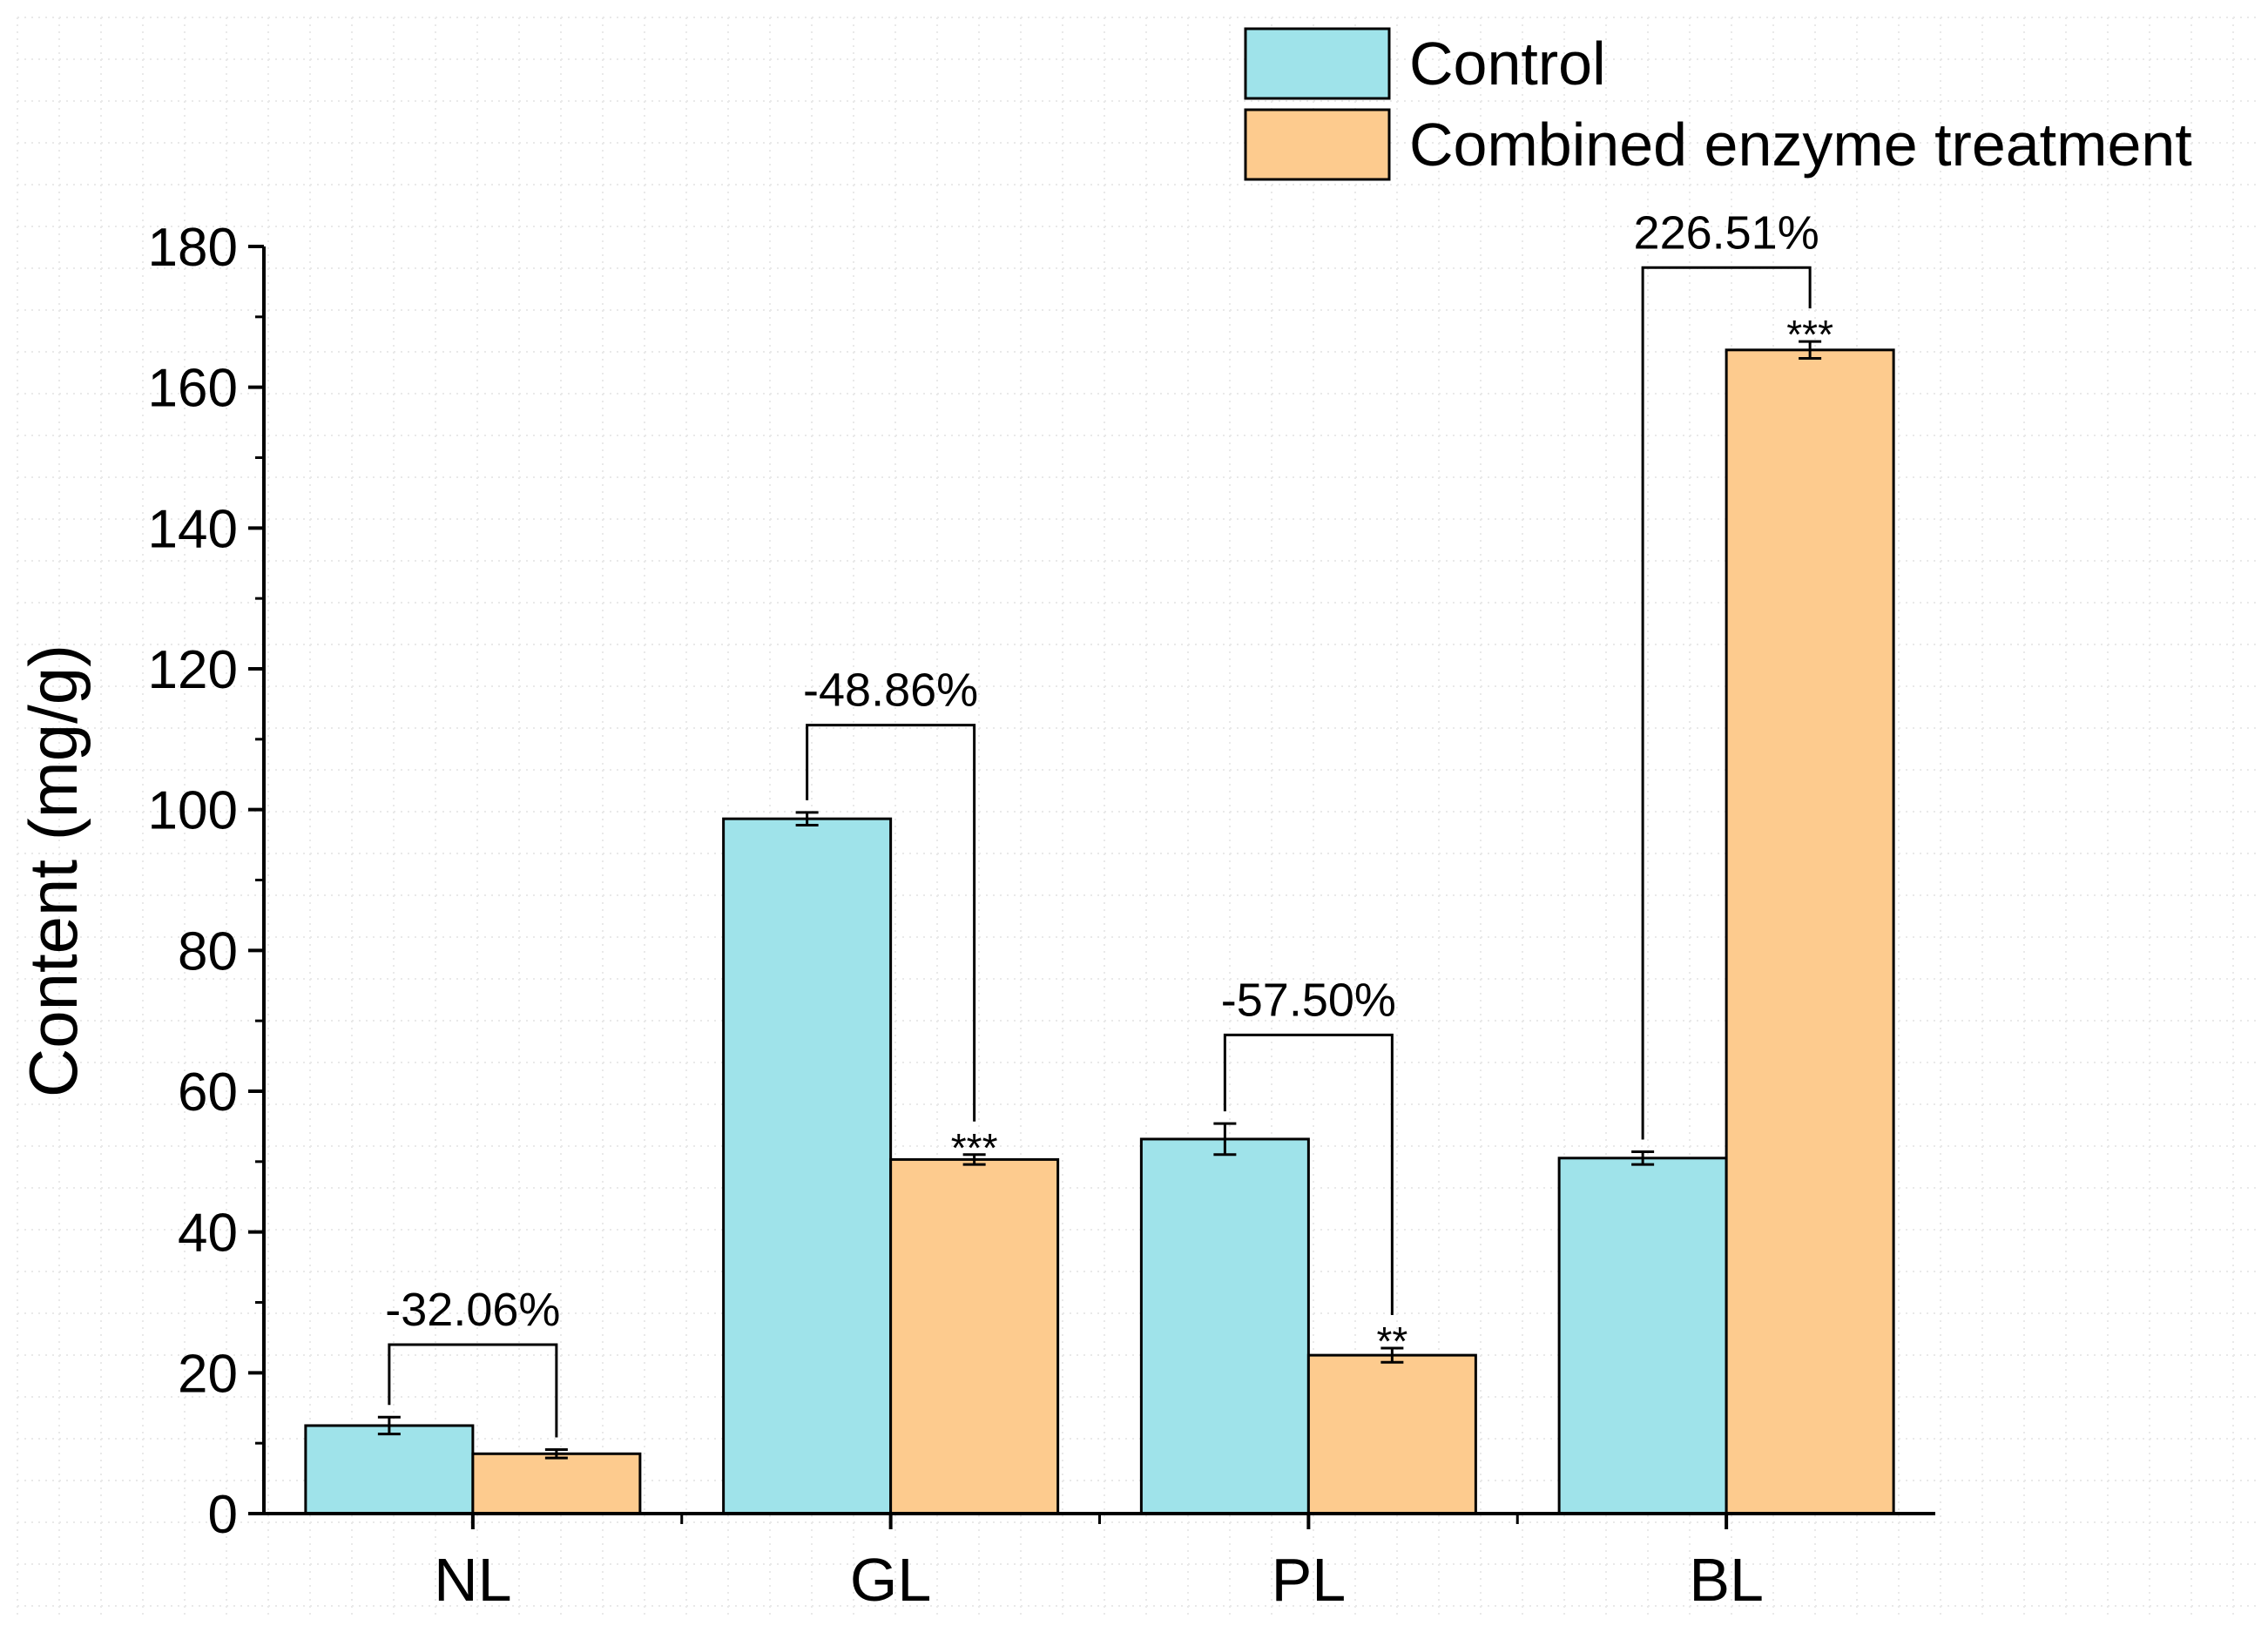  Describe the element at coordinates (556, 1484) in the screenshot. I see `bar-combined-enzyme-treatment-nl` at that location.